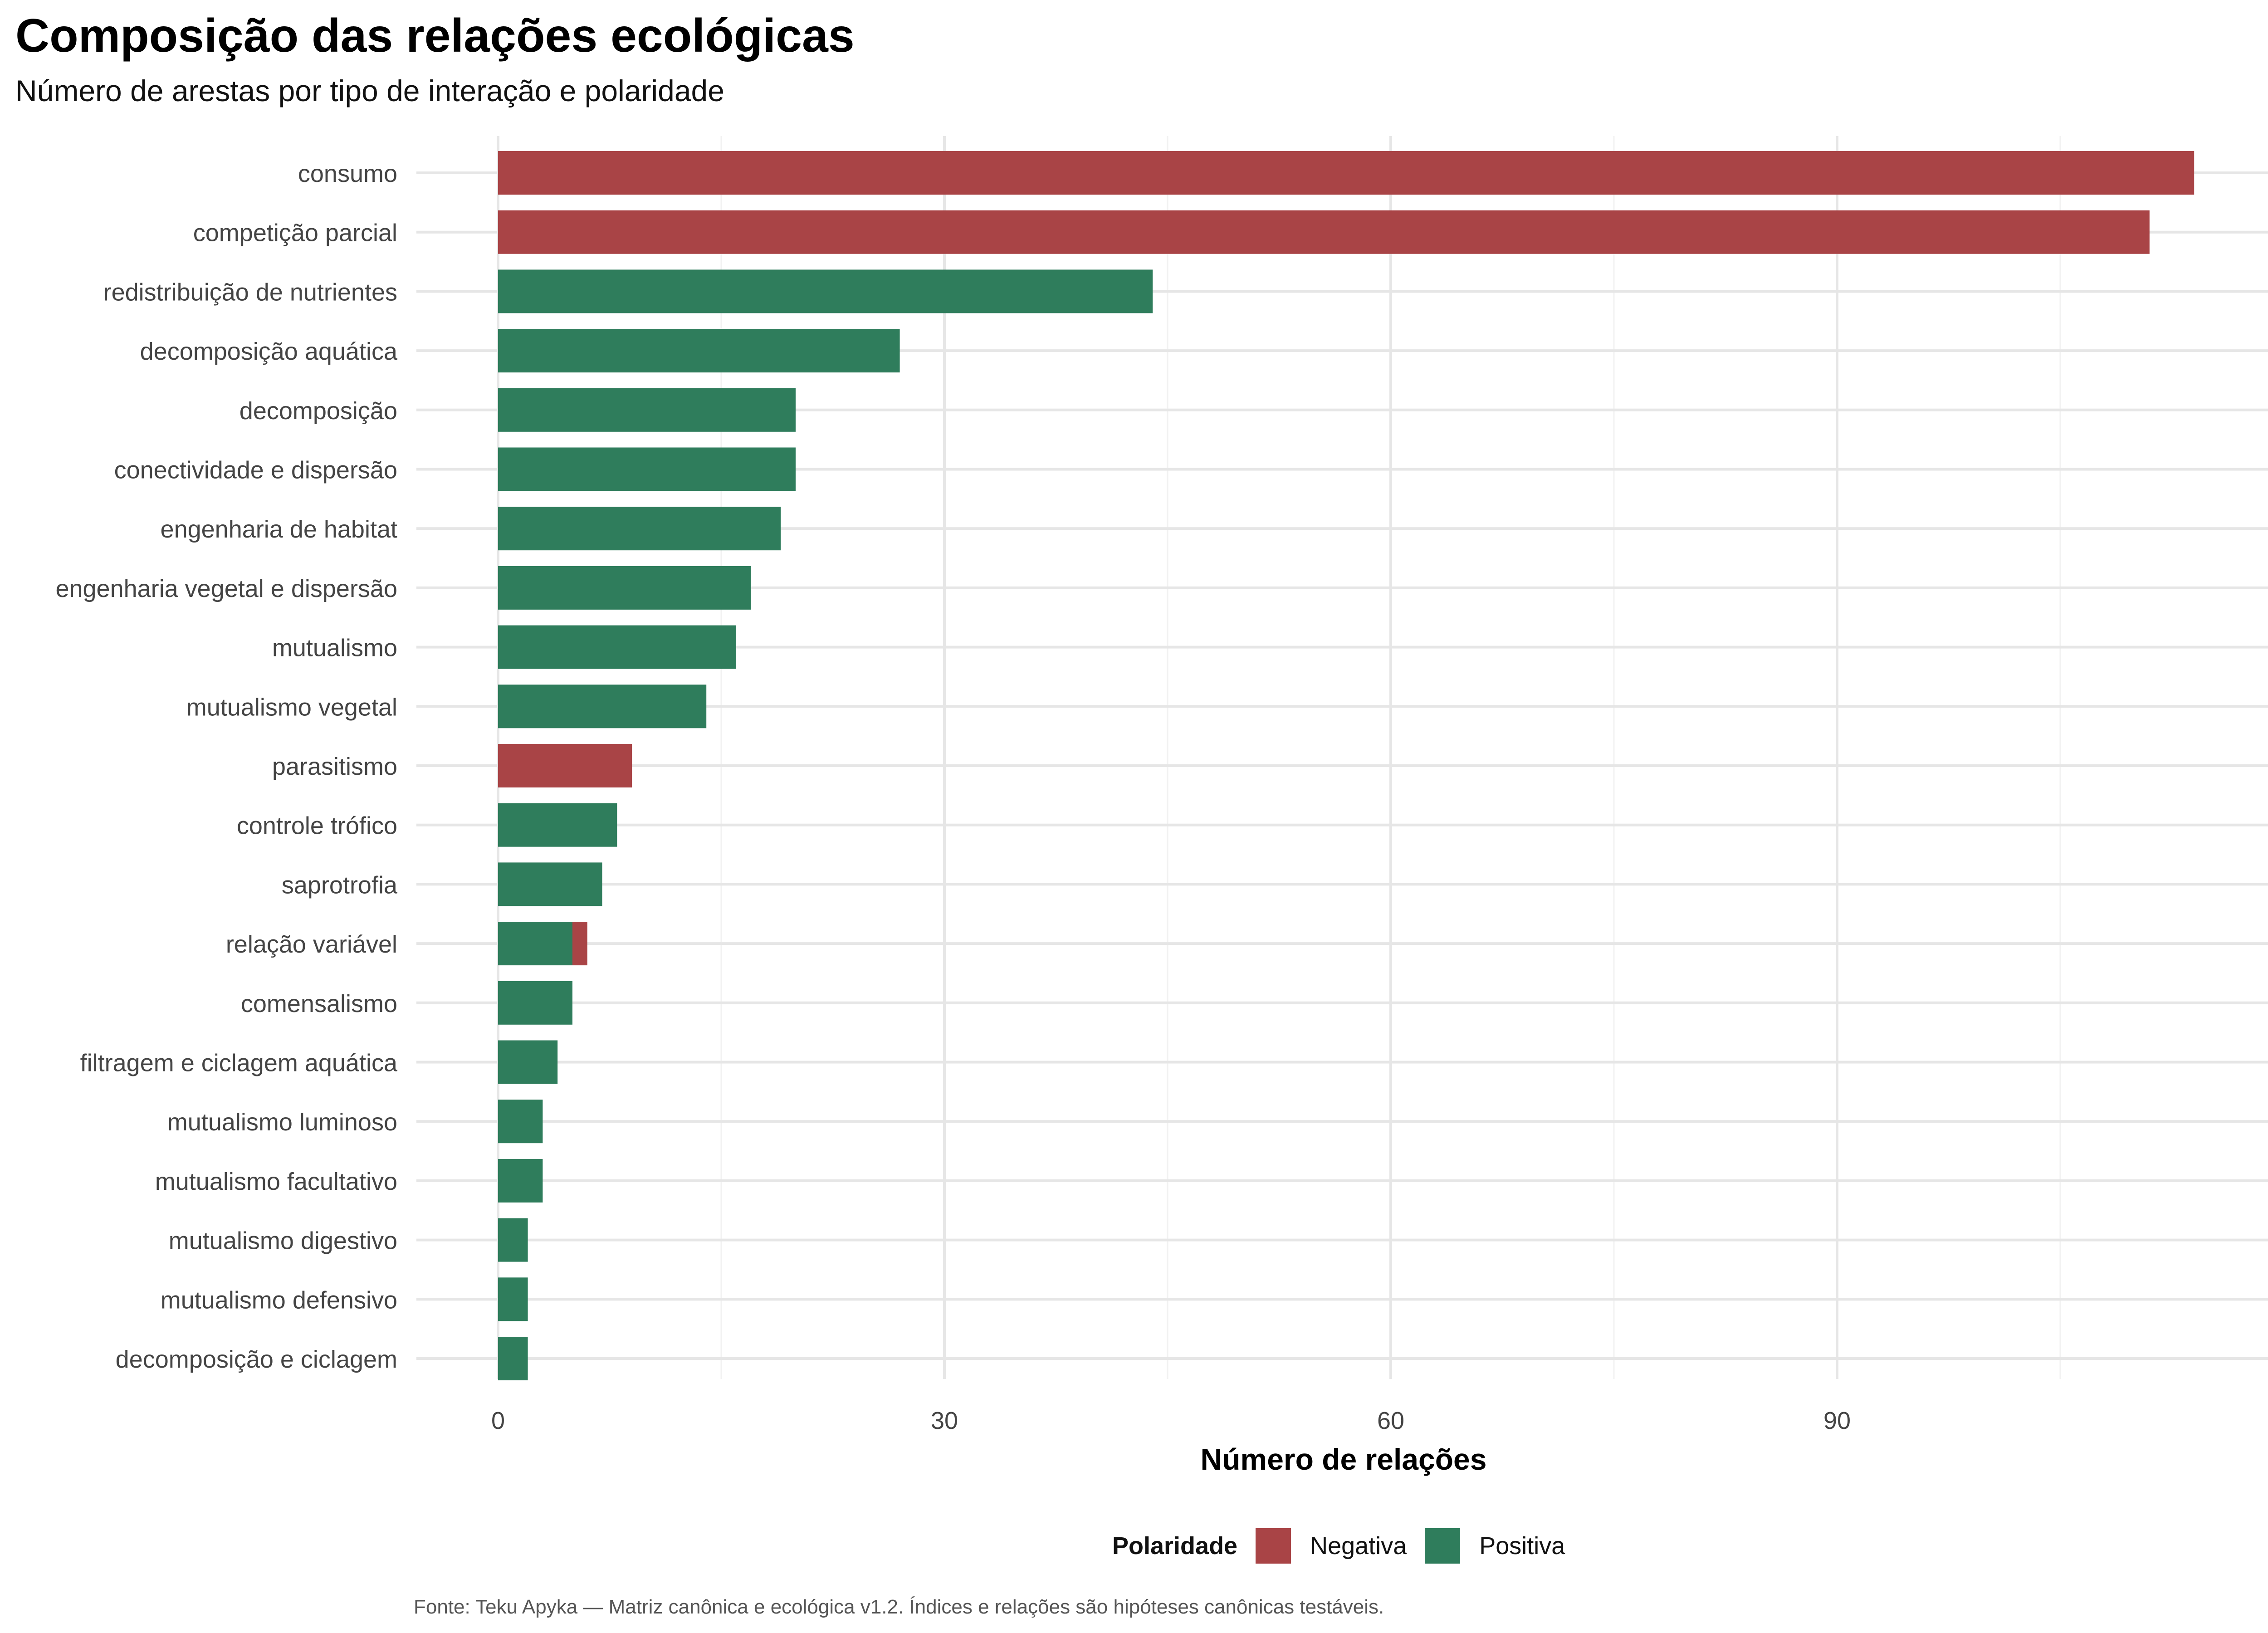 Image resolution: width=2268 pixels, height=1633 pixels. Describe the element at coordinates (282, 1122) in the screenshot. I see `y-tick-label: mutualismo luminoso` at that location.